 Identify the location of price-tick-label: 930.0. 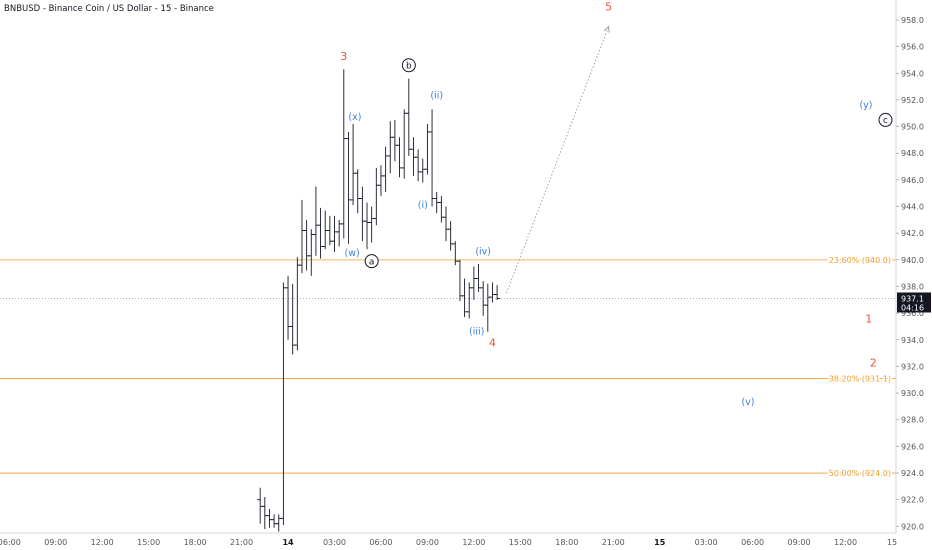
(912, 393).